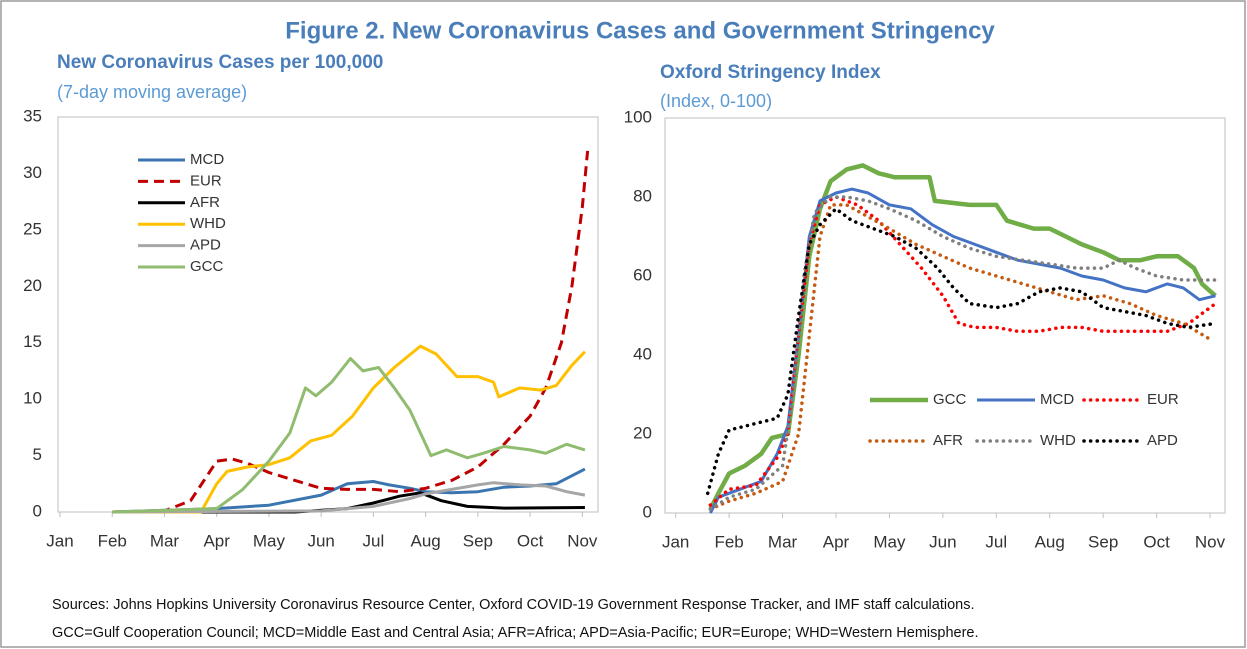  I want to click on y-tick-label: 5, so click(37, 454).